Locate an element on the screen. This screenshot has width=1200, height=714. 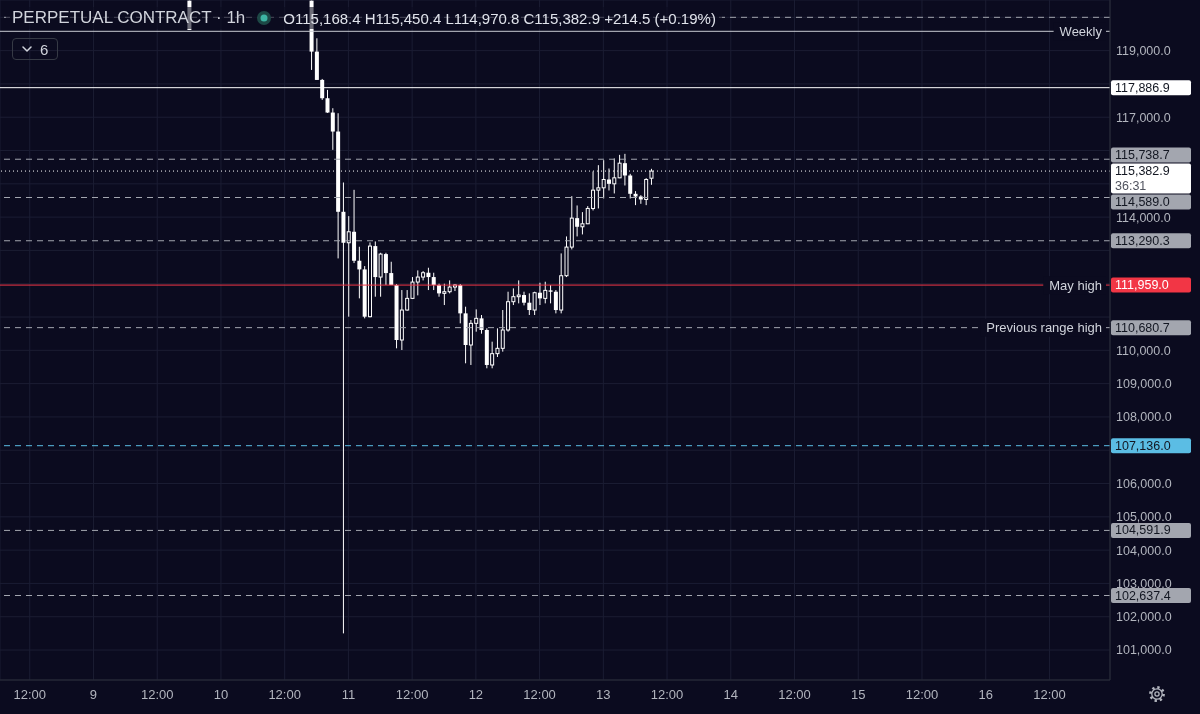
x-tick-label: 10 is located at coordinates (221, 695).